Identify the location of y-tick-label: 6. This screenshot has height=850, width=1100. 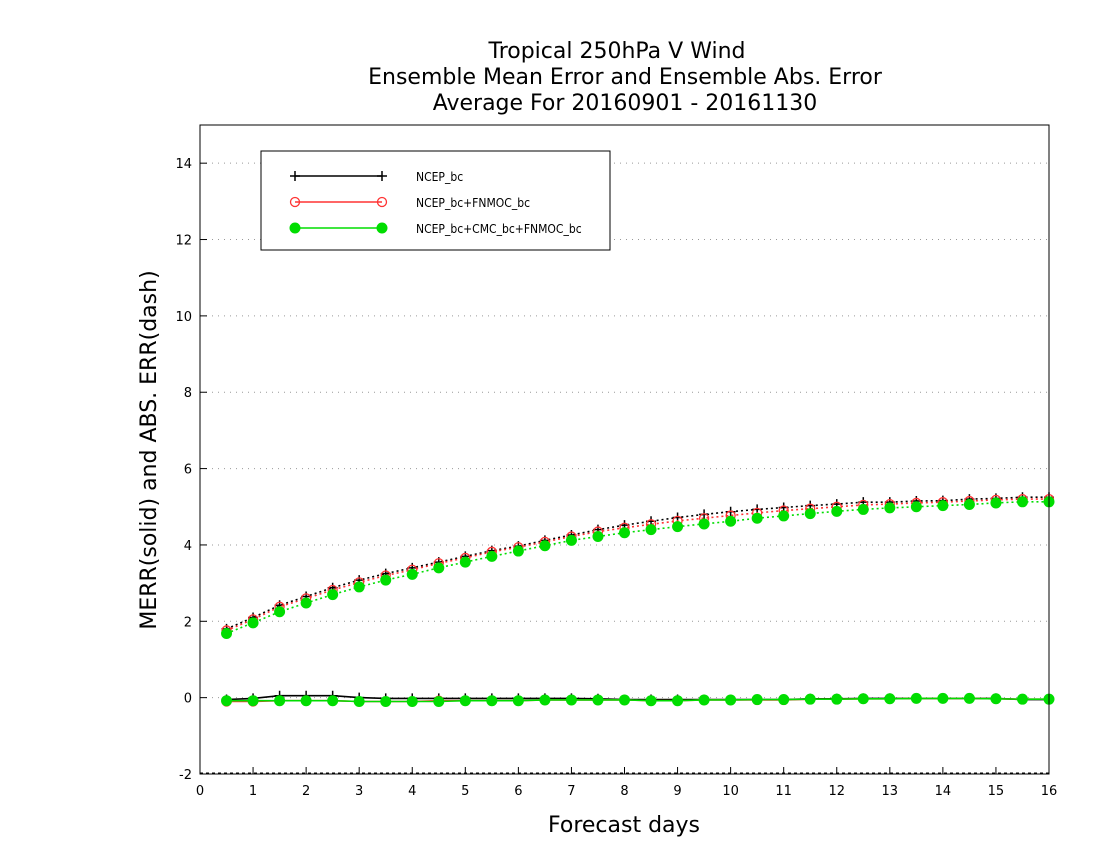
(188, 470).